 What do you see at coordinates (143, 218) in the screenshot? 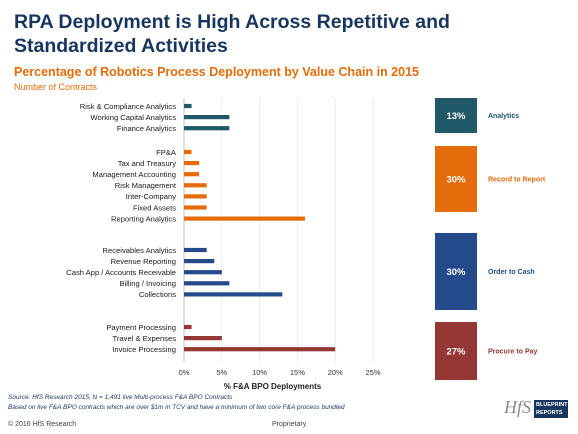
I see `category-label: Reporting Analytics` at bounding box center [143, 218].